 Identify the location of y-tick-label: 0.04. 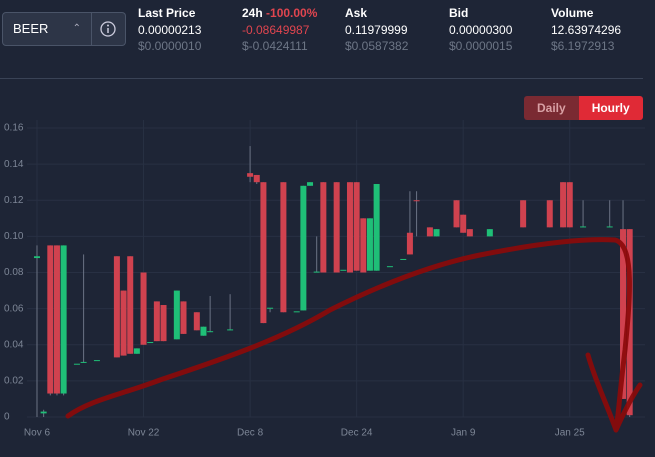
(14, 344).